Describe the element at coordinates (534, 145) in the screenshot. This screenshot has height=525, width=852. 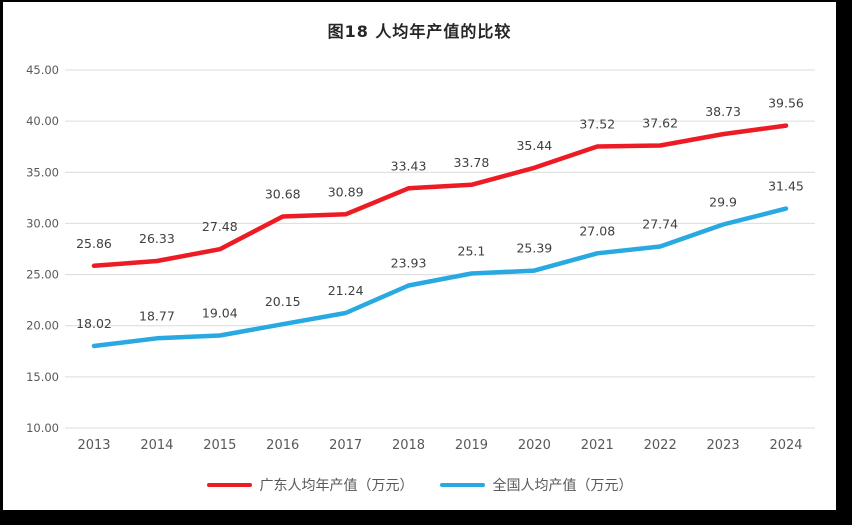
I see `data-point-label: 35.44` at that location.